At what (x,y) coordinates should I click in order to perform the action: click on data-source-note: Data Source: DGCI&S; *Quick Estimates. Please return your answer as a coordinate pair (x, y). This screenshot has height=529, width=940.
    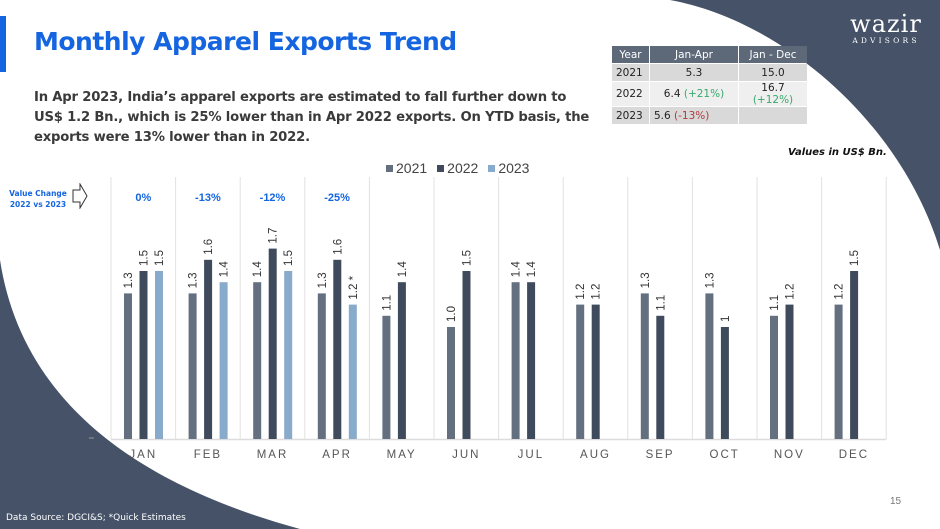
    Looking at the image, I should click on (96, 518).